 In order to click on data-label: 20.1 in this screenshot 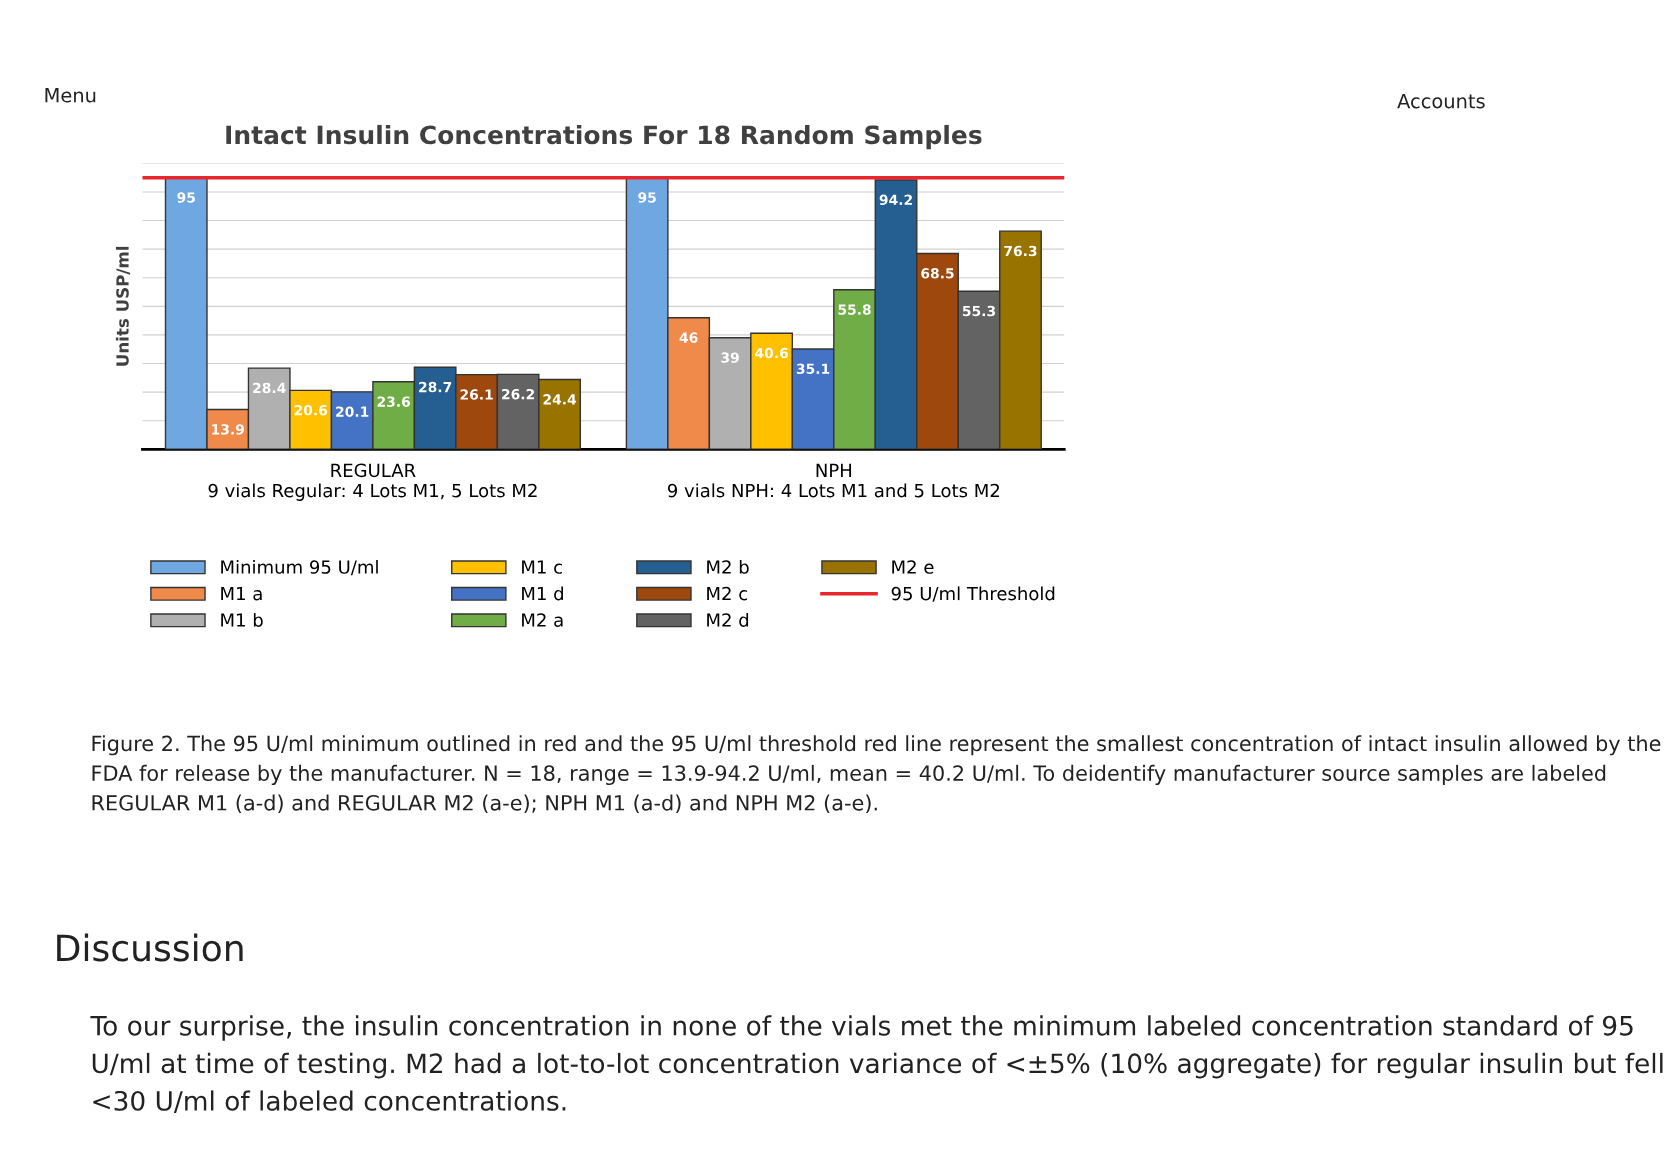, I will do `click(352, 411)`.